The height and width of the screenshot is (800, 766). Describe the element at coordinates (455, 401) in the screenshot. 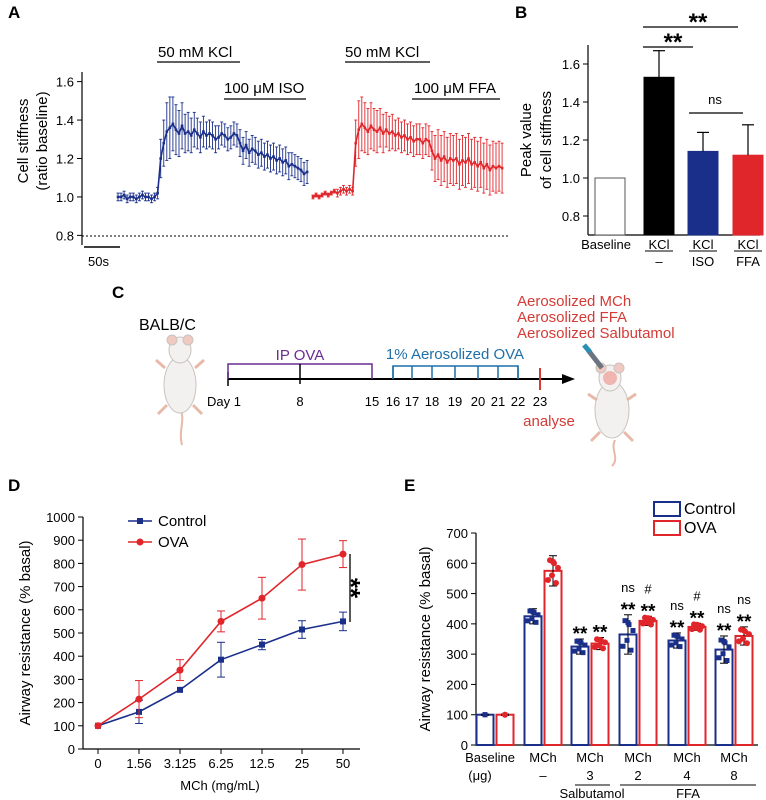

I see `day-label: 19` at that location.